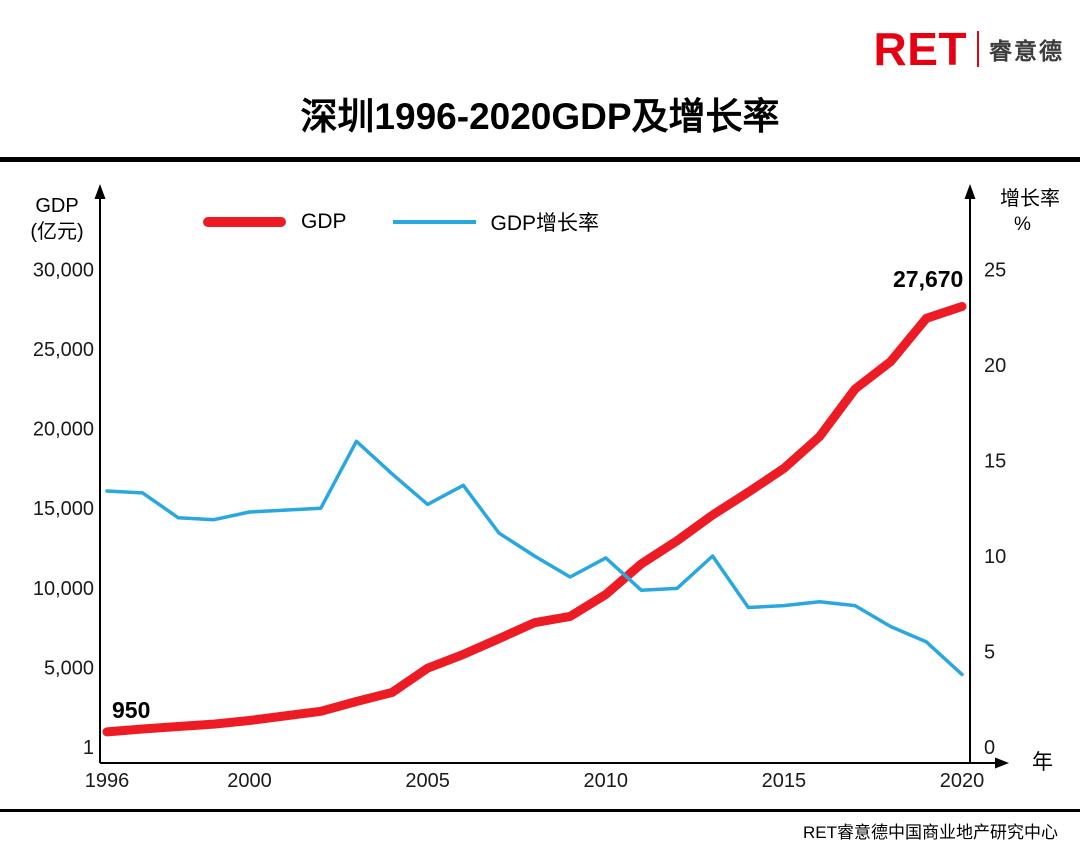 Image resolution: width=1080 pixels, height=852 pixels. Describe the element at coordinates (540, 116) in the screenshot. I see `chart-title: 深圳1996-2020GDP及增长率` at that location.